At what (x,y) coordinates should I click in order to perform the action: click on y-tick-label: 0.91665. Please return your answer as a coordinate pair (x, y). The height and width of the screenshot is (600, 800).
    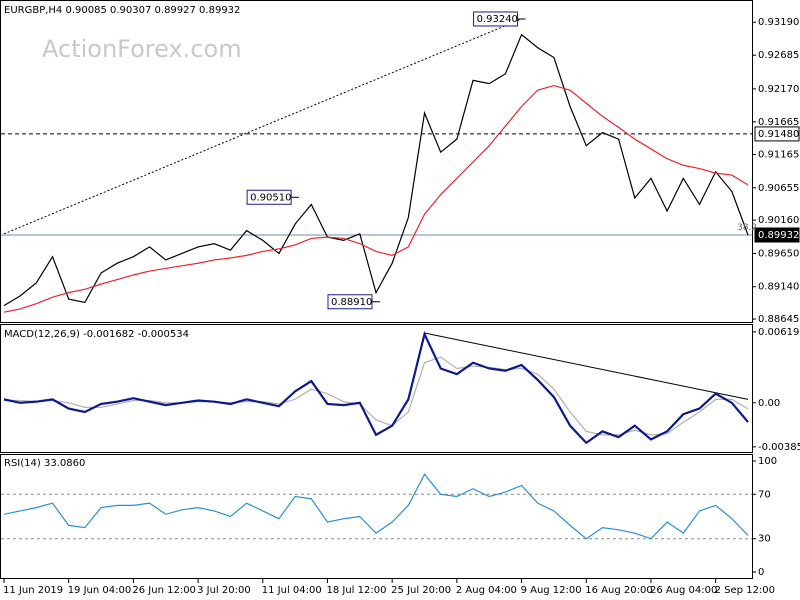
    Looking at the image, I should click on (778, 122).